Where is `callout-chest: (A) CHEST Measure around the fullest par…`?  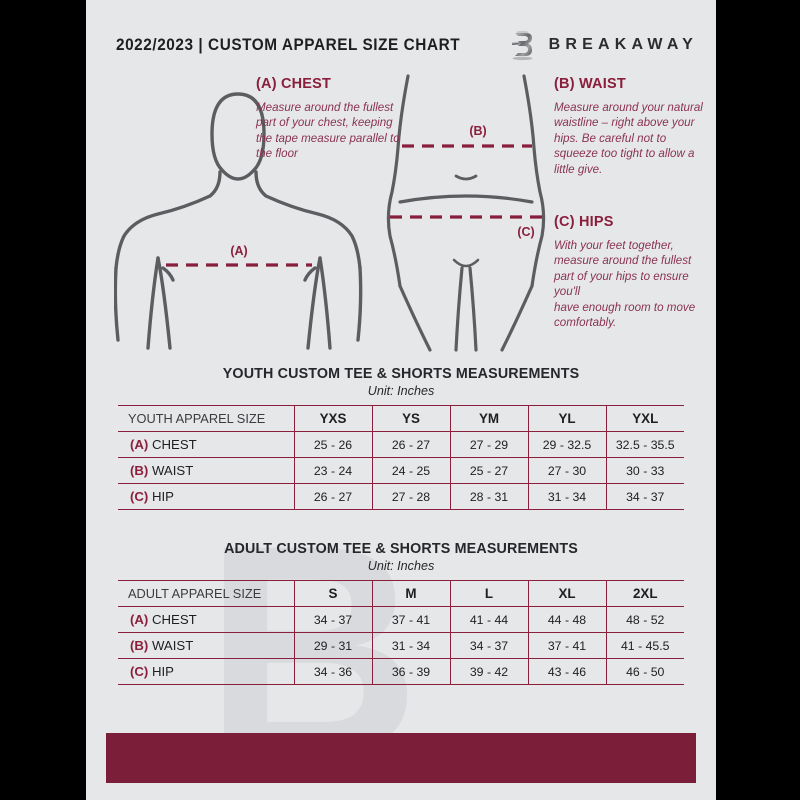 callout-chest: (A) CHEST Measure around the fullest par… is located at coordinates (331, 119).